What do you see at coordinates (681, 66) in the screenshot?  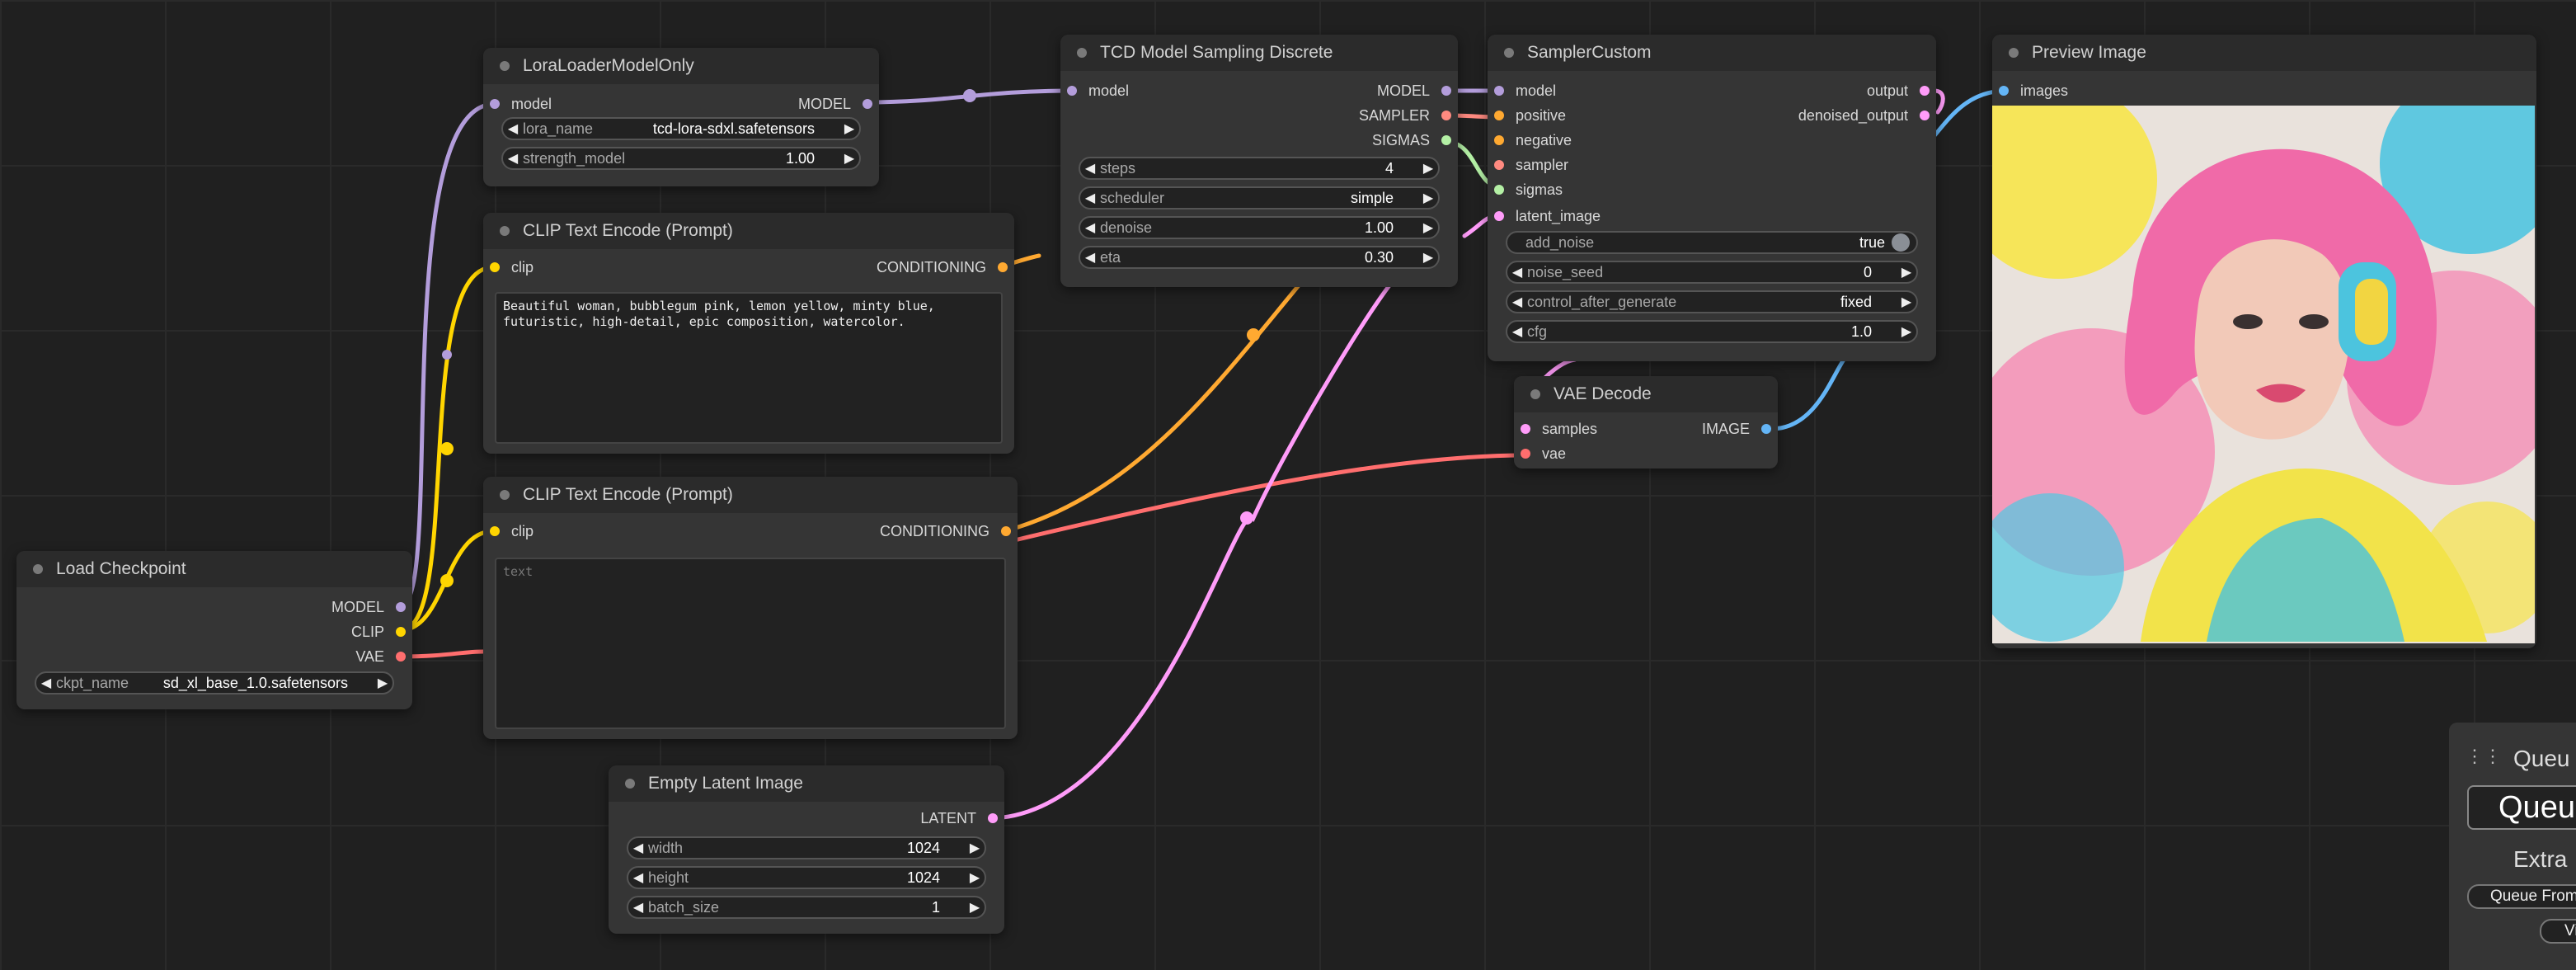 I see `node-title-bar: LoraLoaderModelOnly` at bounding box center [681, 66].